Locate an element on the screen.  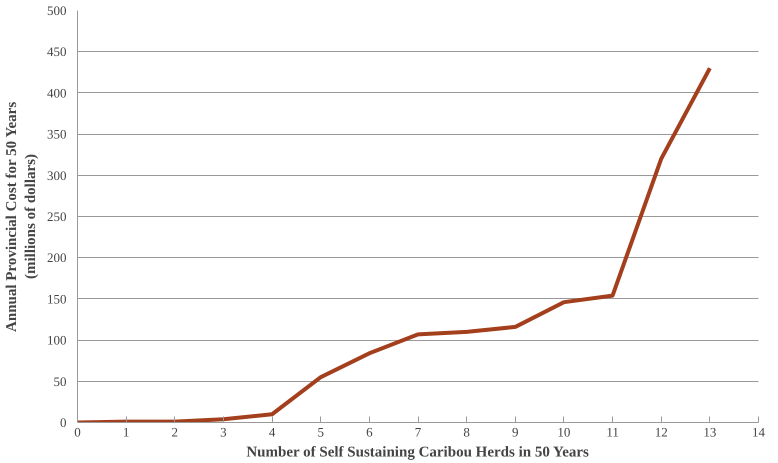
x-tick-label: 6 is located at coordinates (370, 432).